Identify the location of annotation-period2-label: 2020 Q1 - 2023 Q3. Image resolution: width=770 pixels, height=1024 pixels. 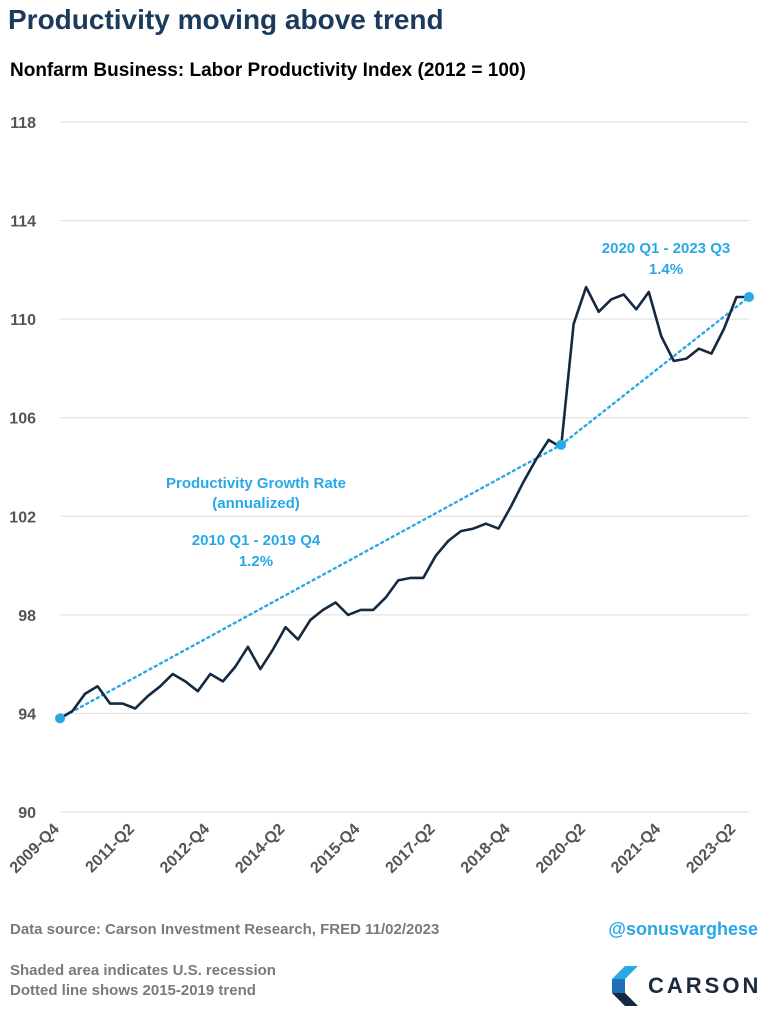
(666, 248).